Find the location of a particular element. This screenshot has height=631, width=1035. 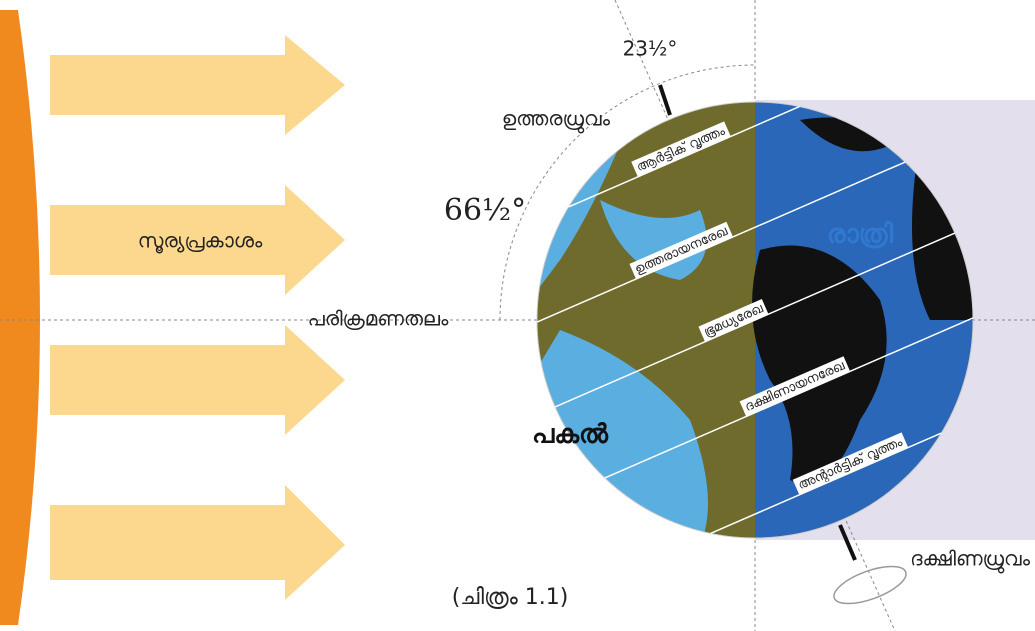

sun is located at coordinates (20, 317).